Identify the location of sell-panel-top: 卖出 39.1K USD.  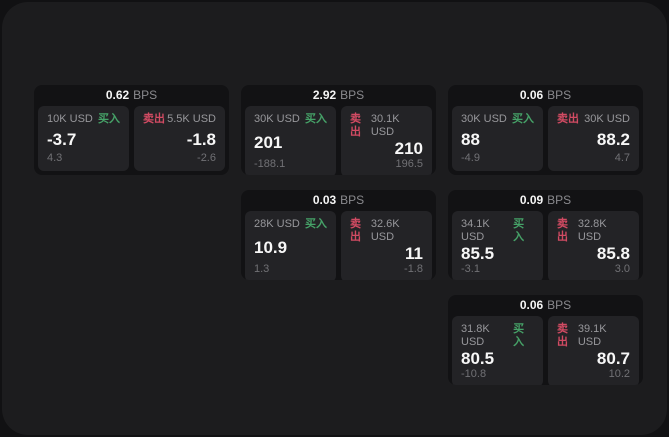
(593, 336).